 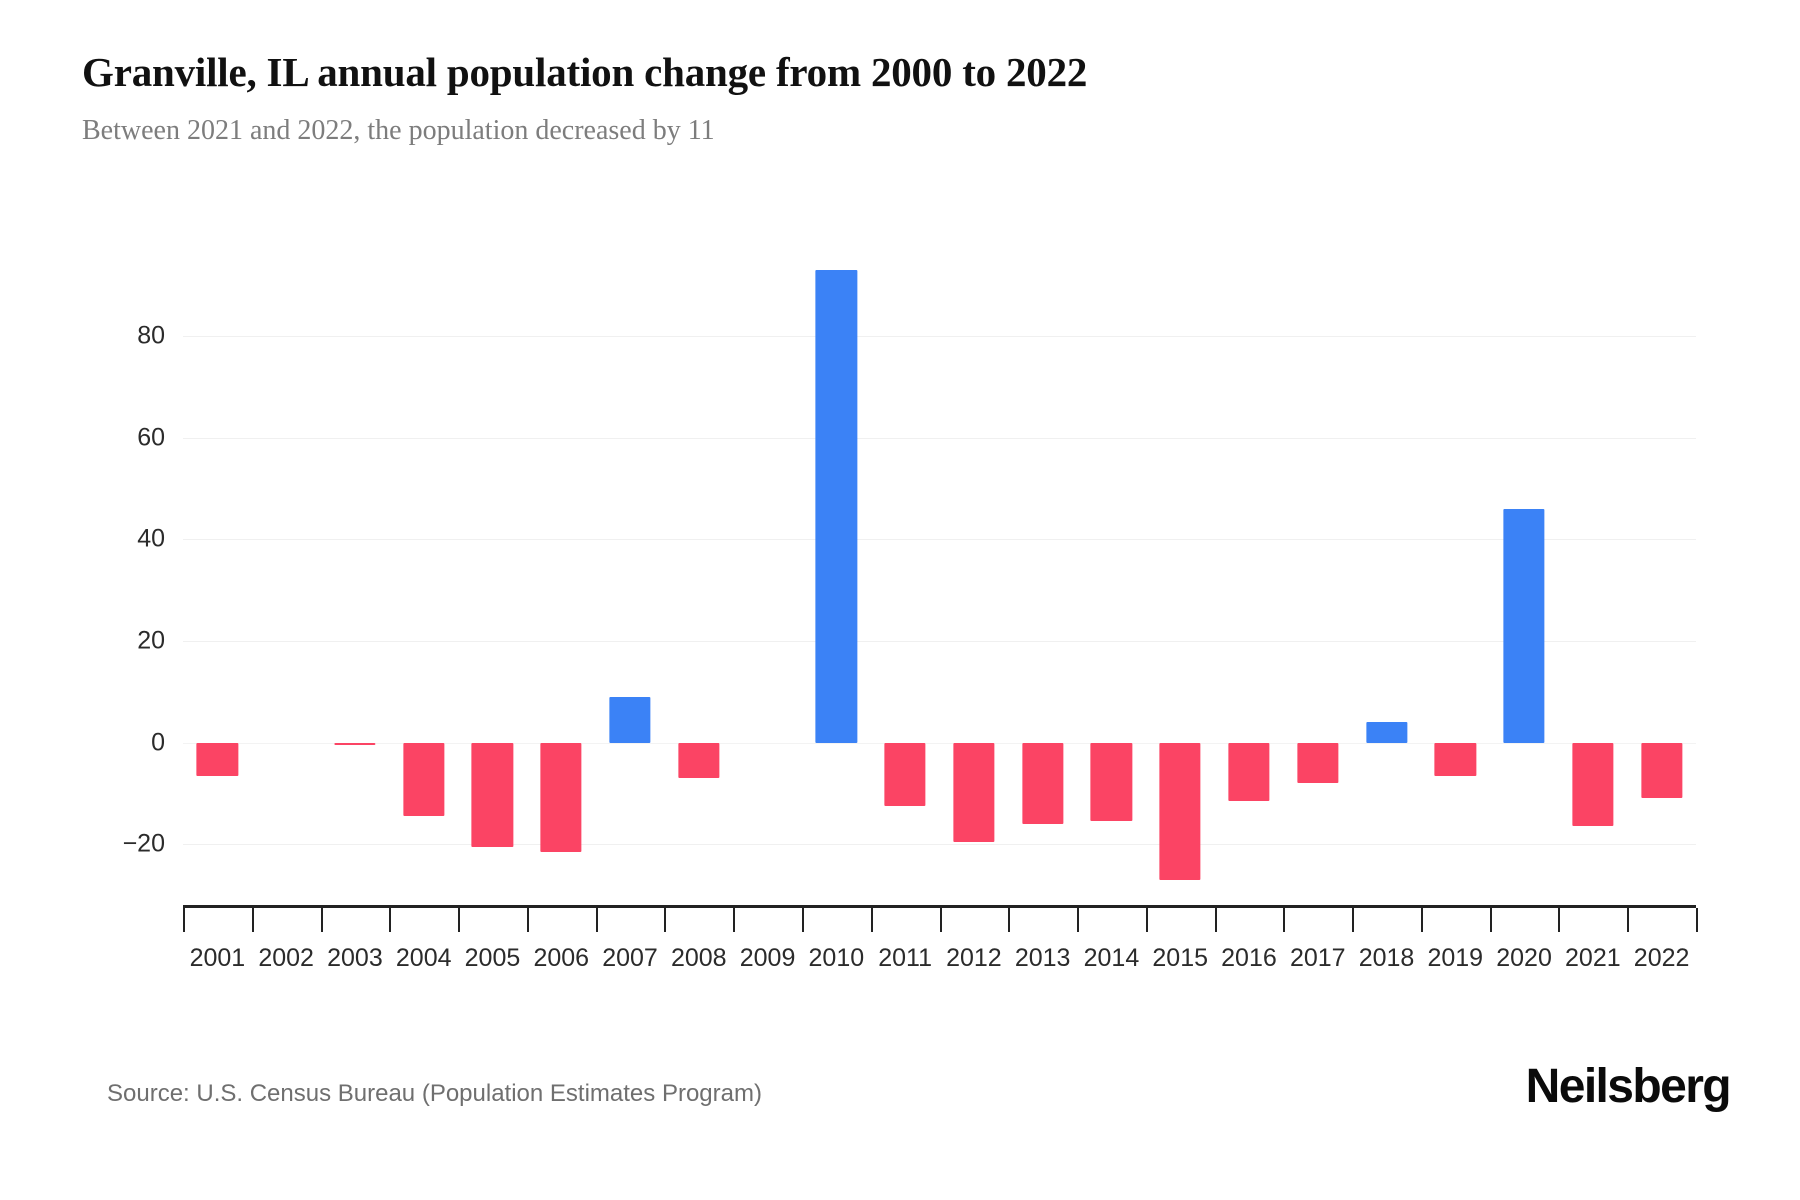 I want to click on x-axis-tick-label: 2018, so click(x=1386, y=958).